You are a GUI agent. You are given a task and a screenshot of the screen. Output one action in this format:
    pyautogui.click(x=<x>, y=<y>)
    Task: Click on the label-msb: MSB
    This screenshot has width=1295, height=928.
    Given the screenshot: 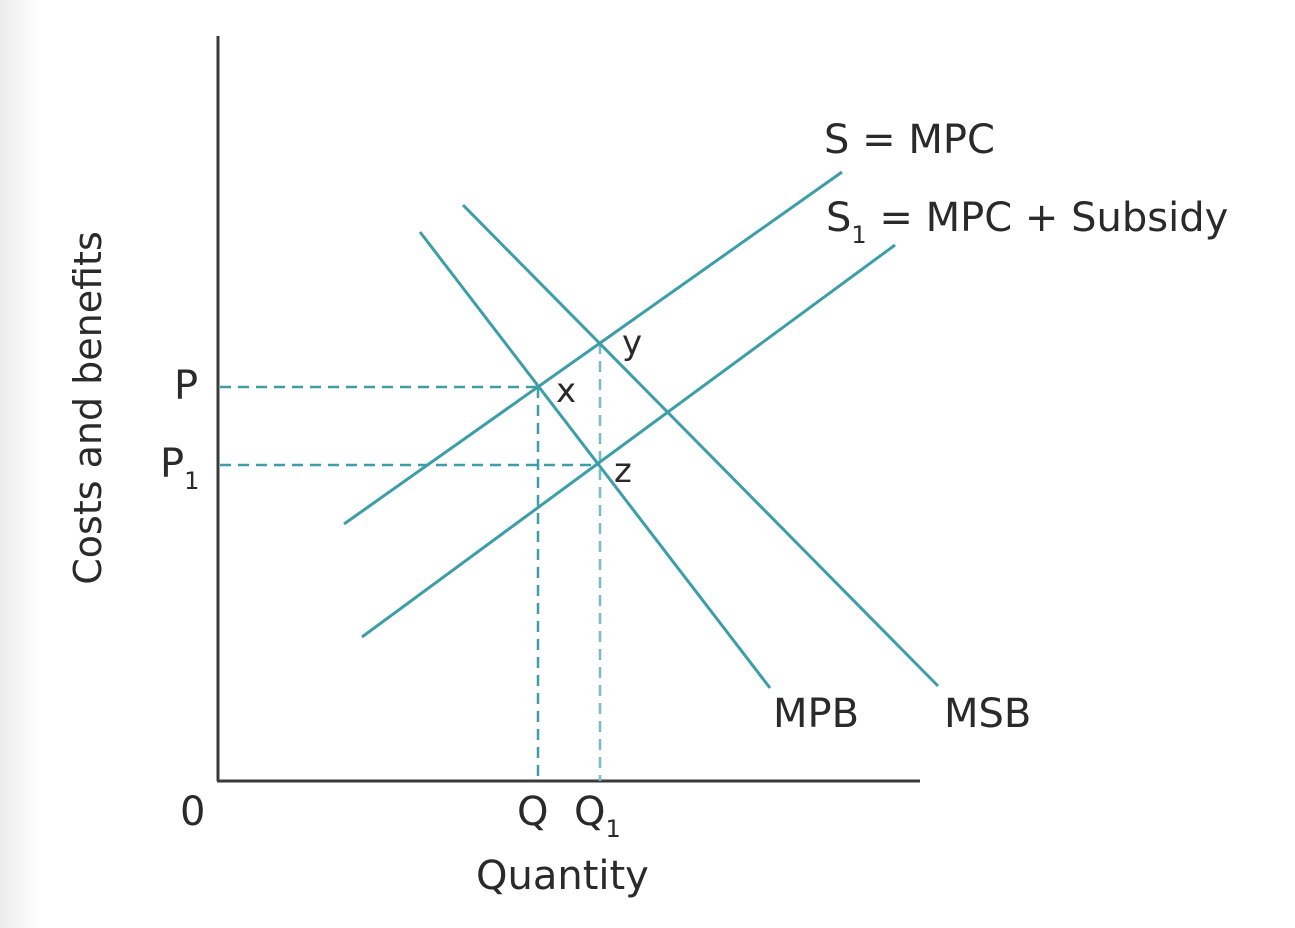 What is the action you would take?
    pyautogui.click(x=988, y=714)
    